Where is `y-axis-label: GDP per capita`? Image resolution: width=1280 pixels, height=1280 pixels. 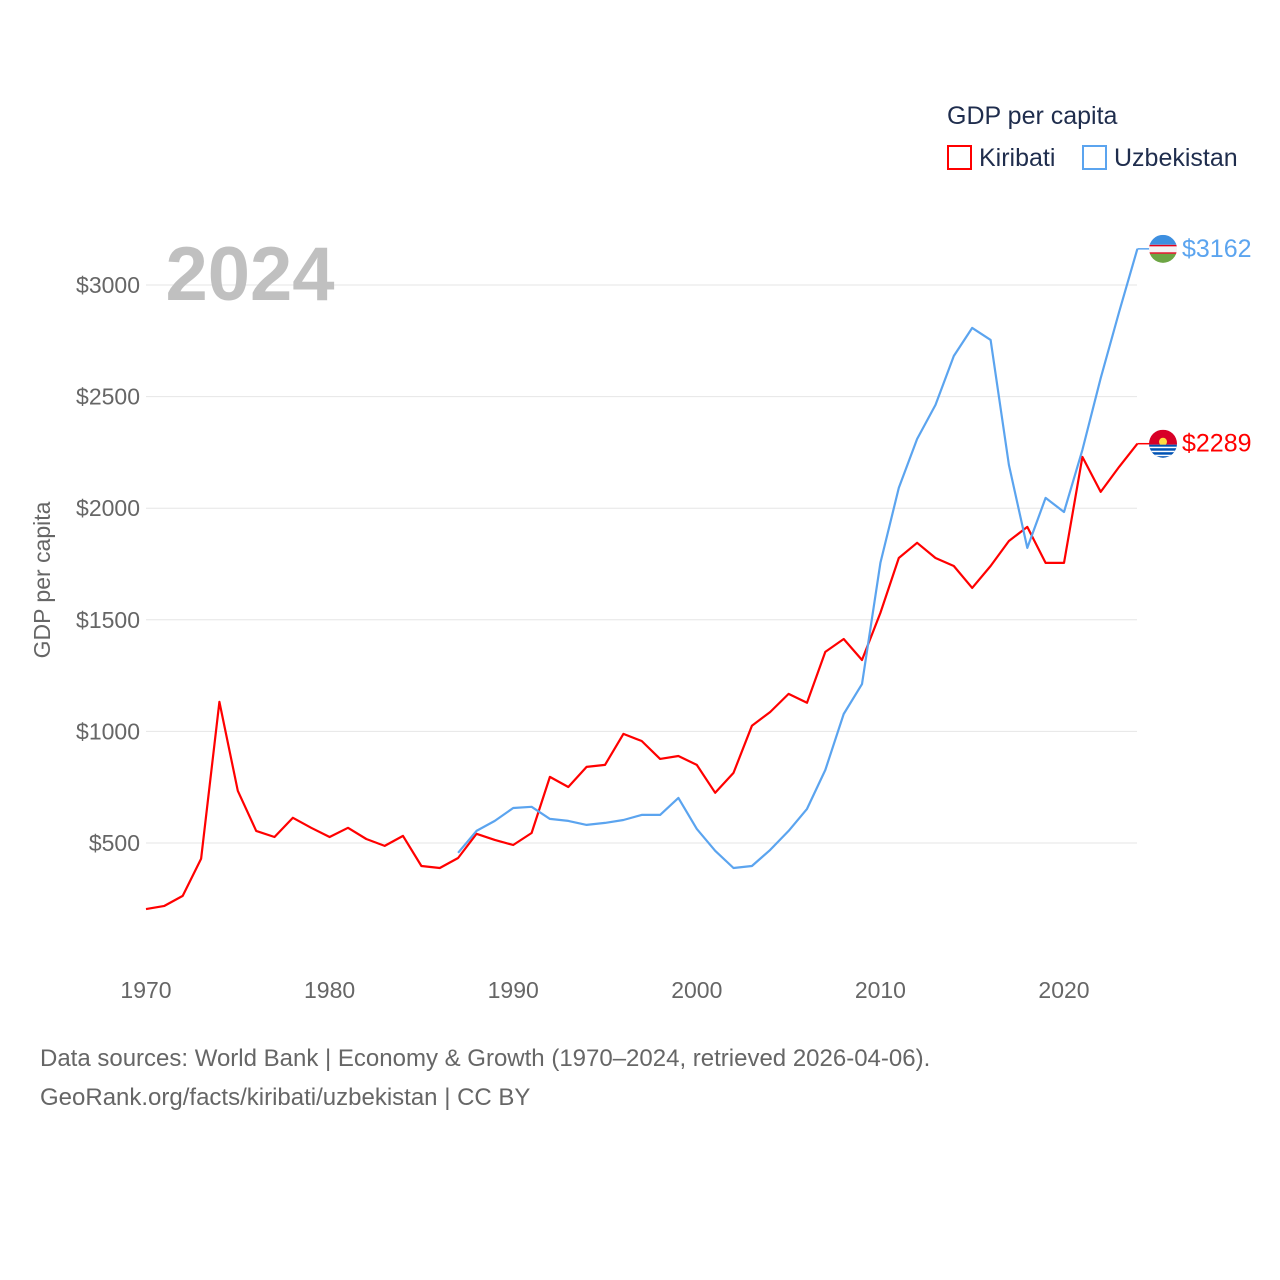 y-axis-label: GDP per capita is located at coordinates (42, 579).